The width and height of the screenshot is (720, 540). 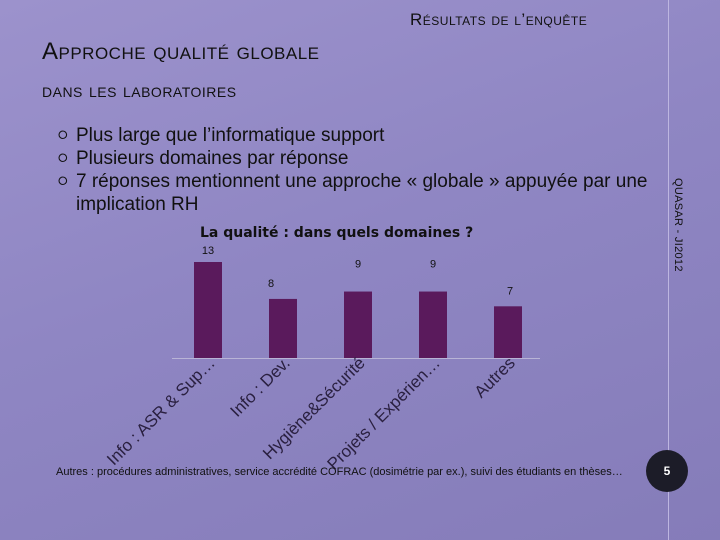 What do you see at coordinates (212, 158) in the screenshot?
I see `bullet-text: Plusieurs domaines par réponse` at bounding box center [212, 158].